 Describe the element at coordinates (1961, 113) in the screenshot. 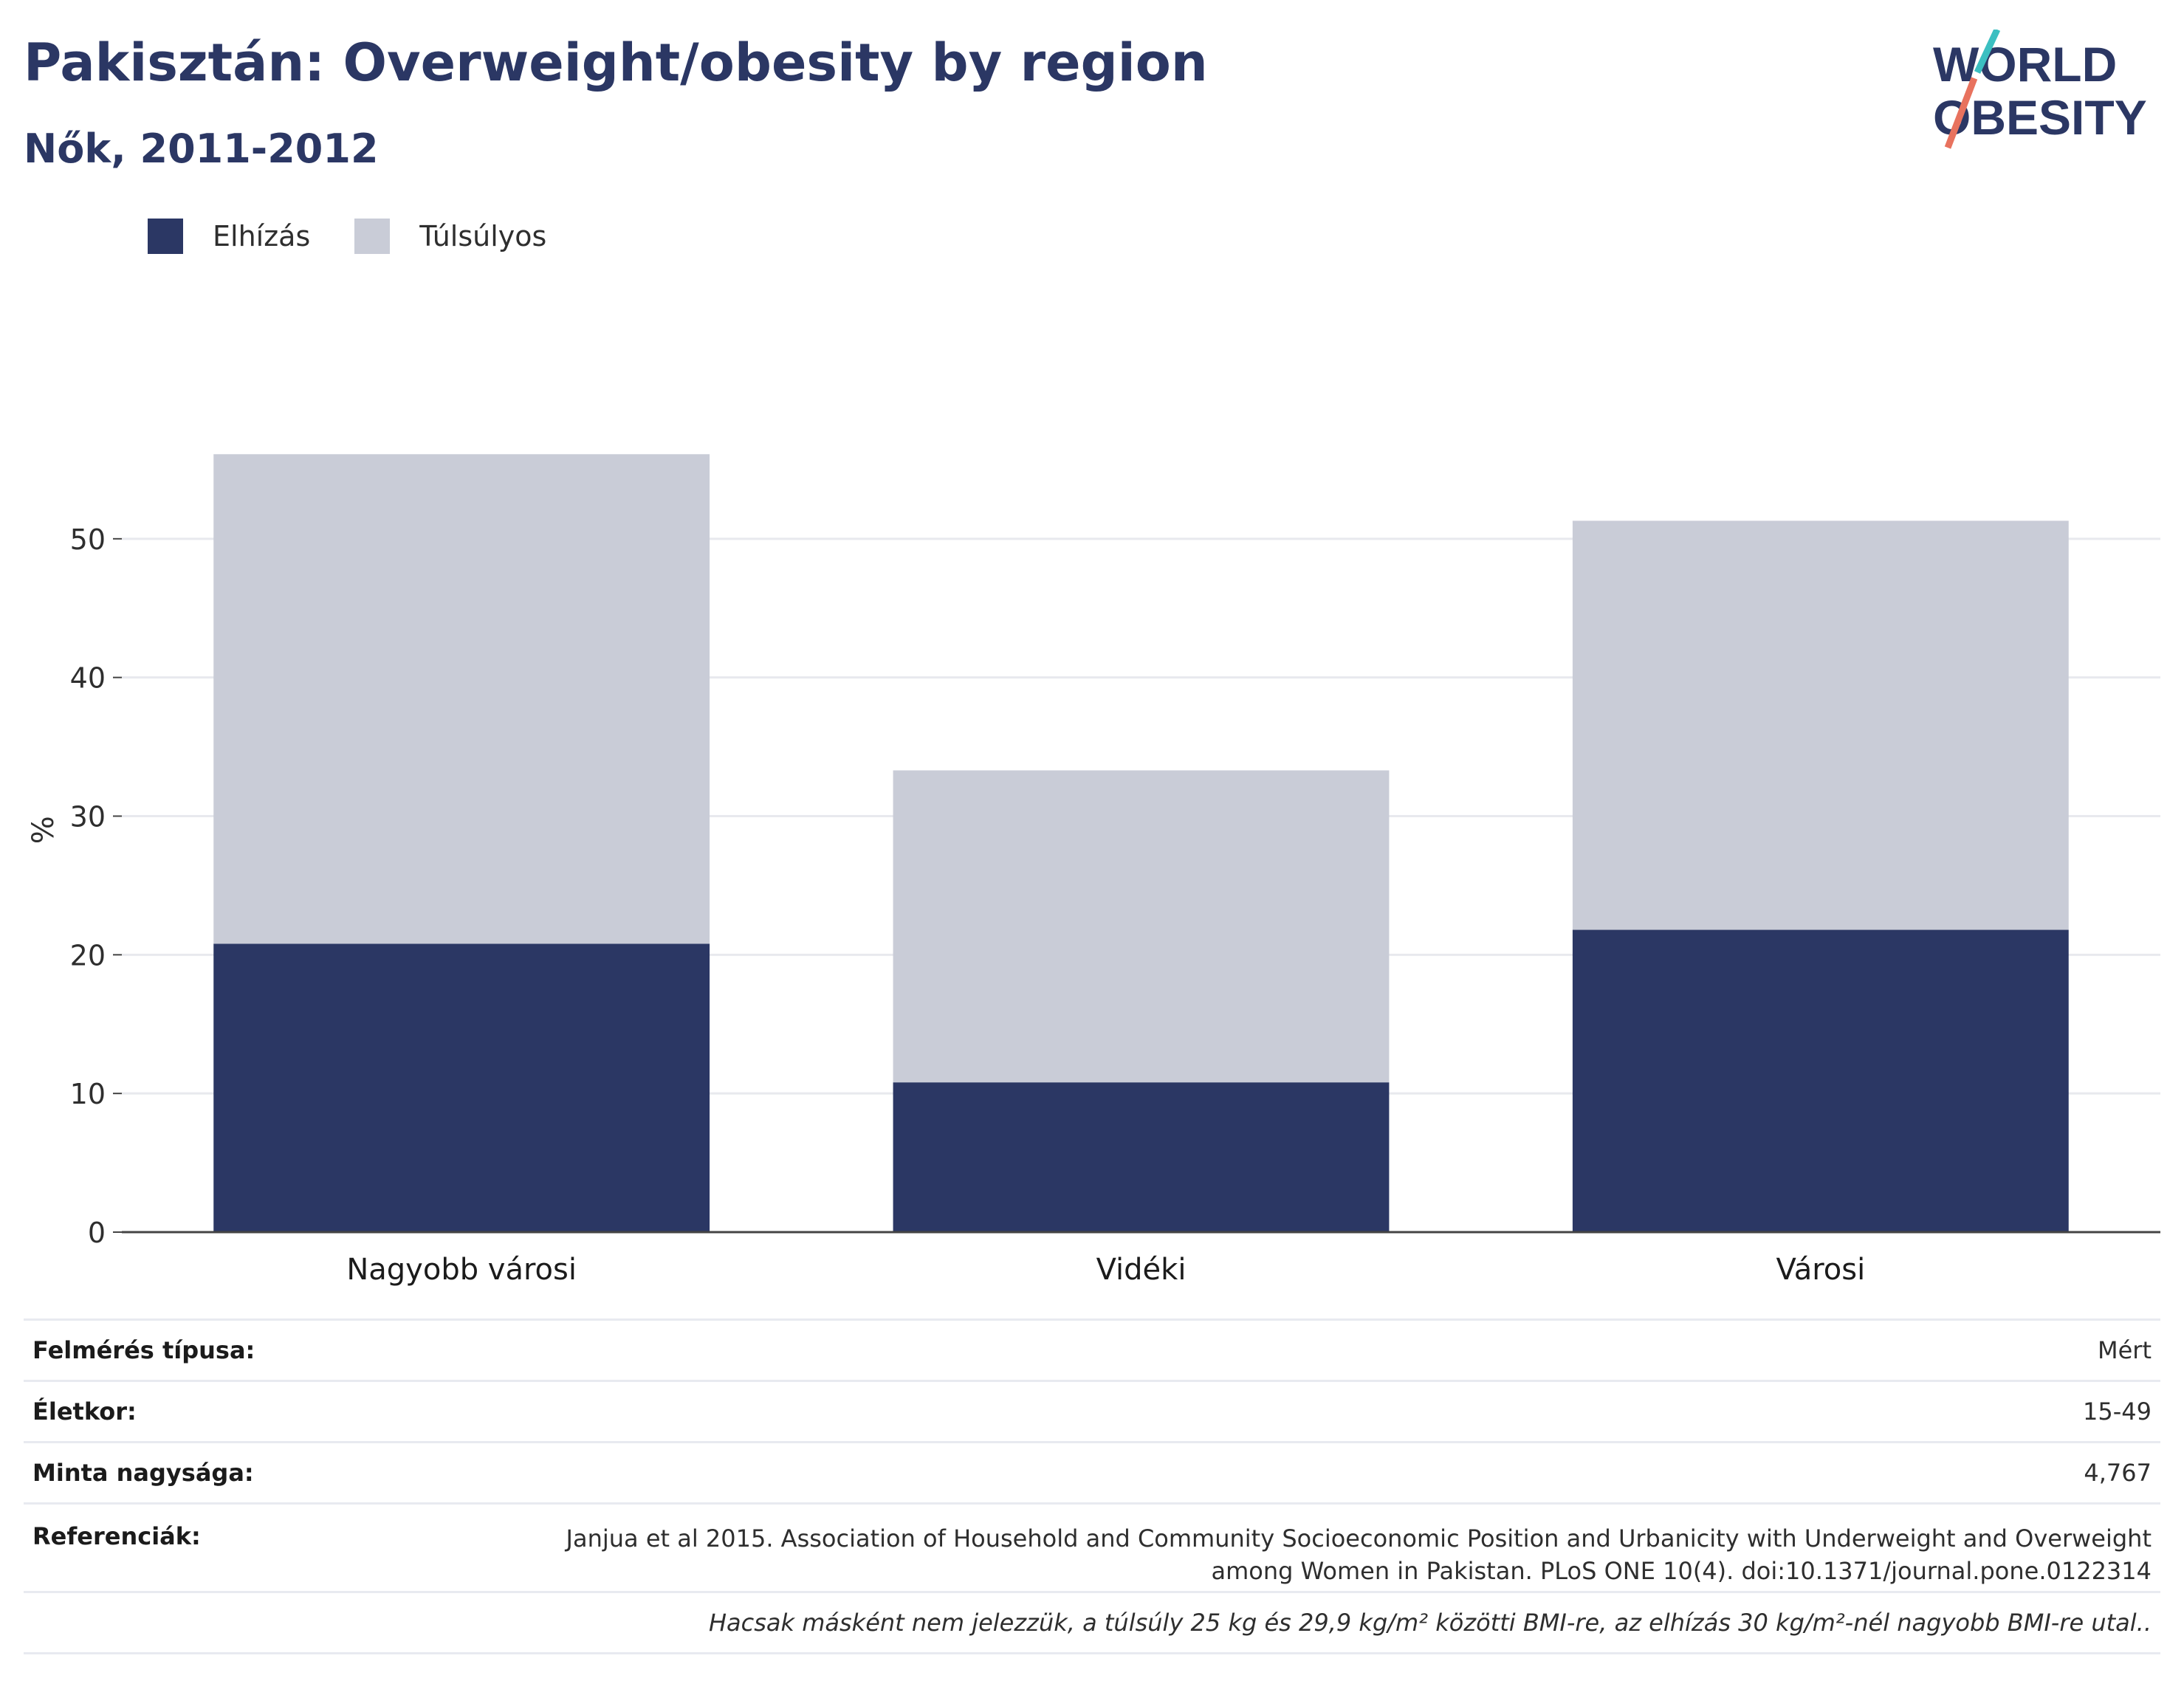

I see `logo-slash-coral` at that location.